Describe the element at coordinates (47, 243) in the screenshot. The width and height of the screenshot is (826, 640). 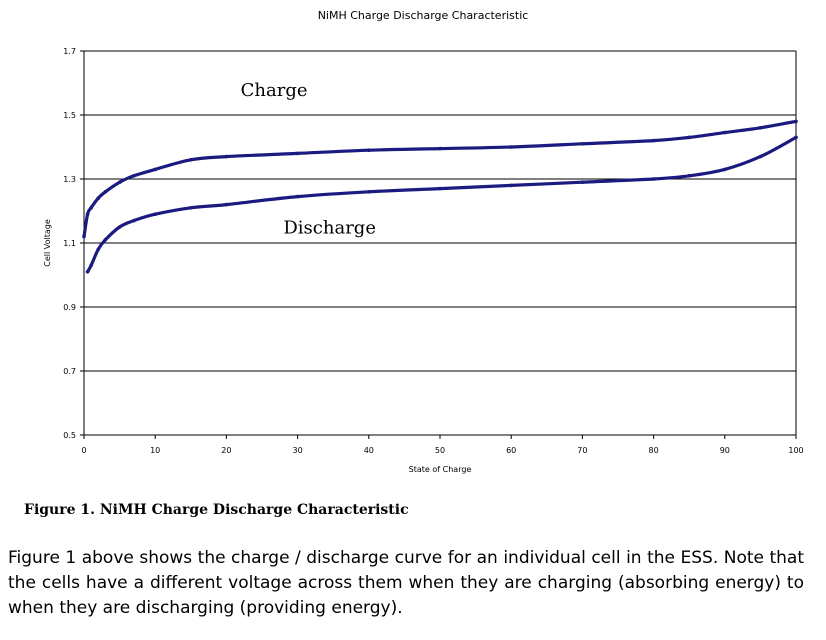
I see `y-axis-label: Cell Voltage` at that location.